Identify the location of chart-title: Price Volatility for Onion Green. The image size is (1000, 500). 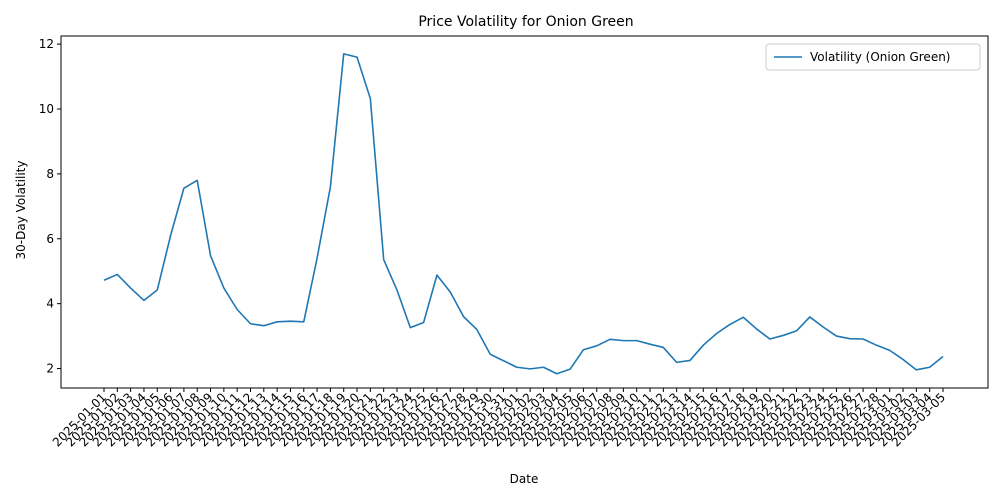
(525, 22).